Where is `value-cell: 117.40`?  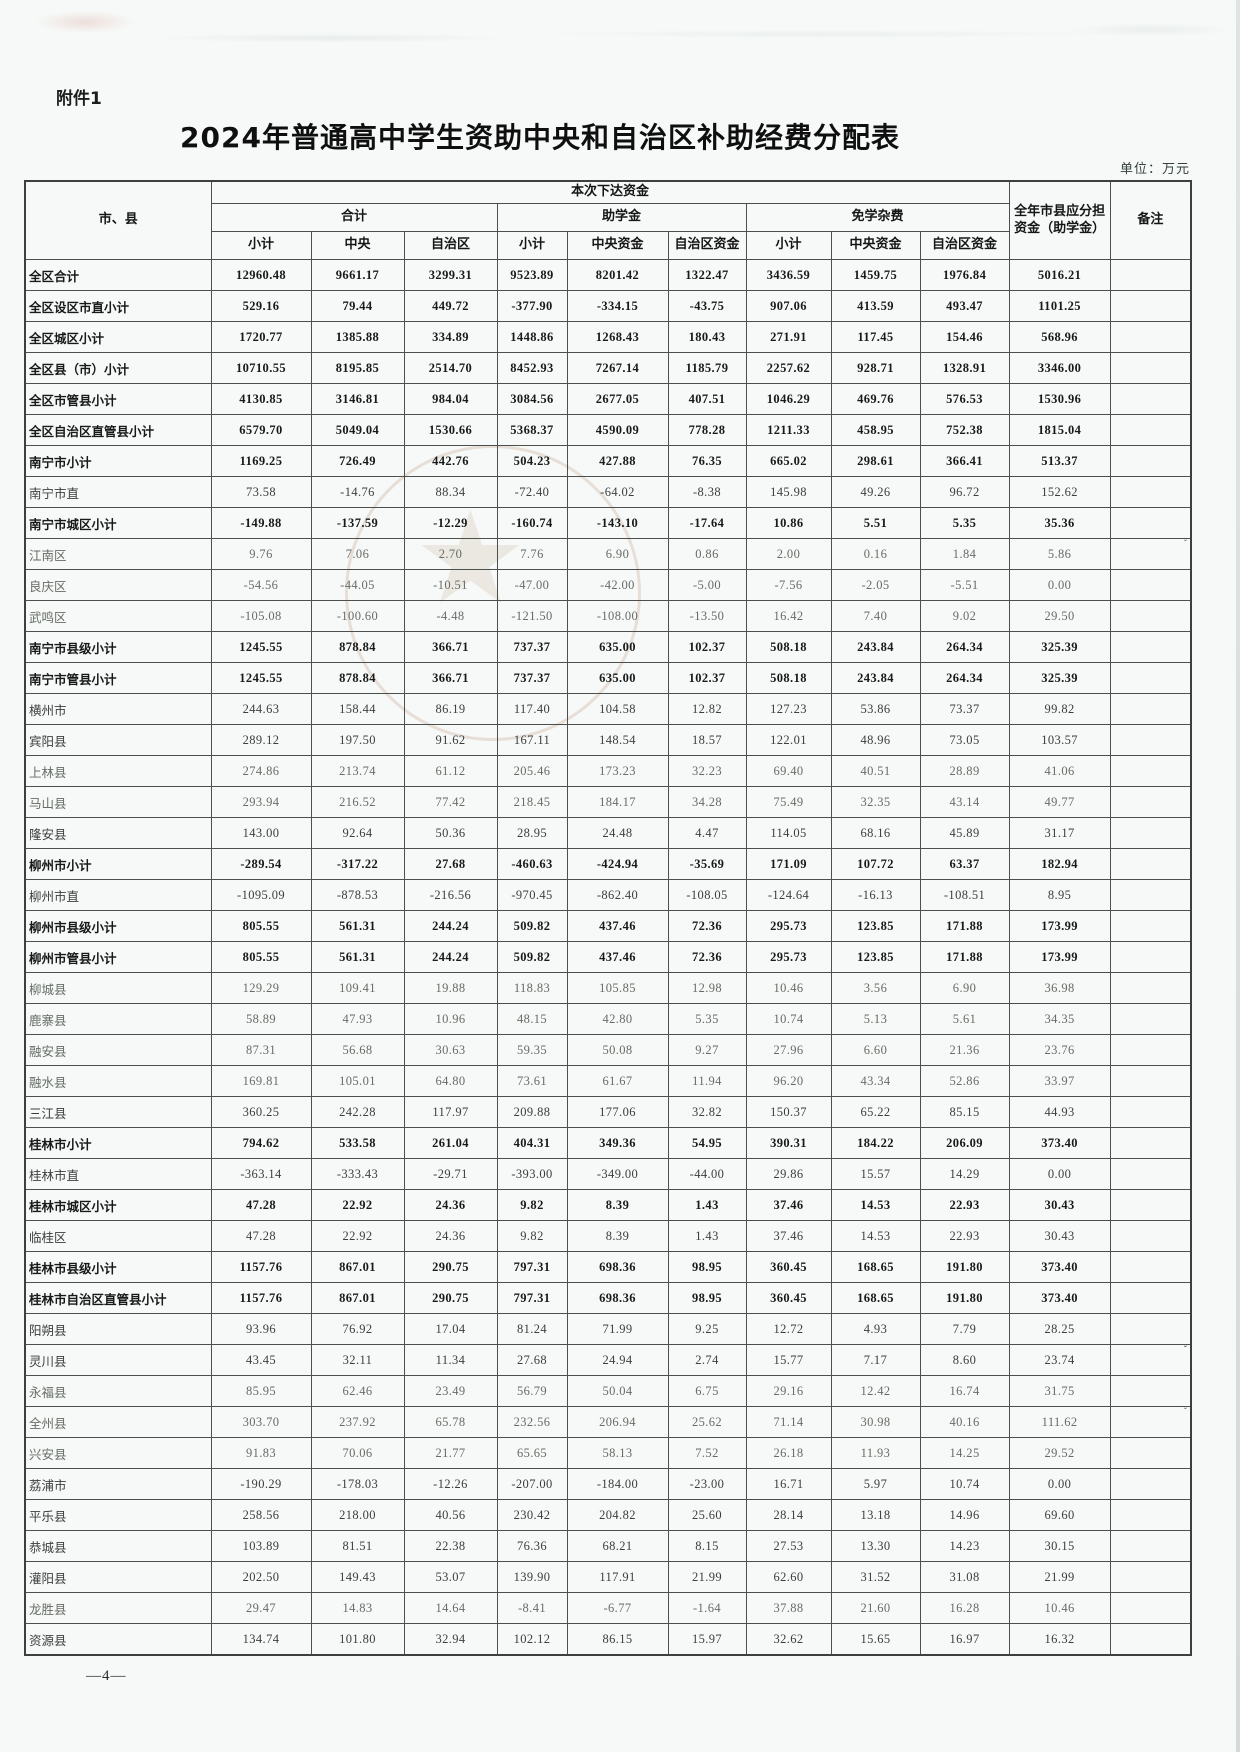
value-cell: 117.40 is located at coordinates (532, 709).